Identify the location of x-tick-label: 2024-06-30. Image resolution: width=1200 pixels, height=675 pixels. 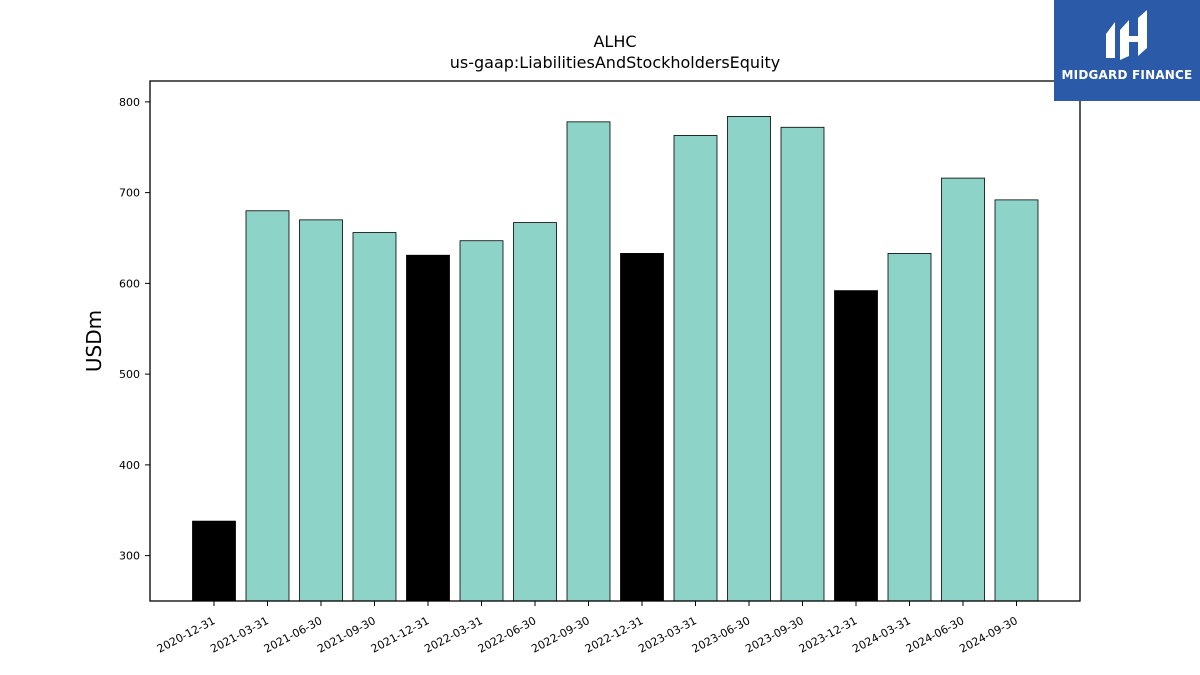
(935, 634).